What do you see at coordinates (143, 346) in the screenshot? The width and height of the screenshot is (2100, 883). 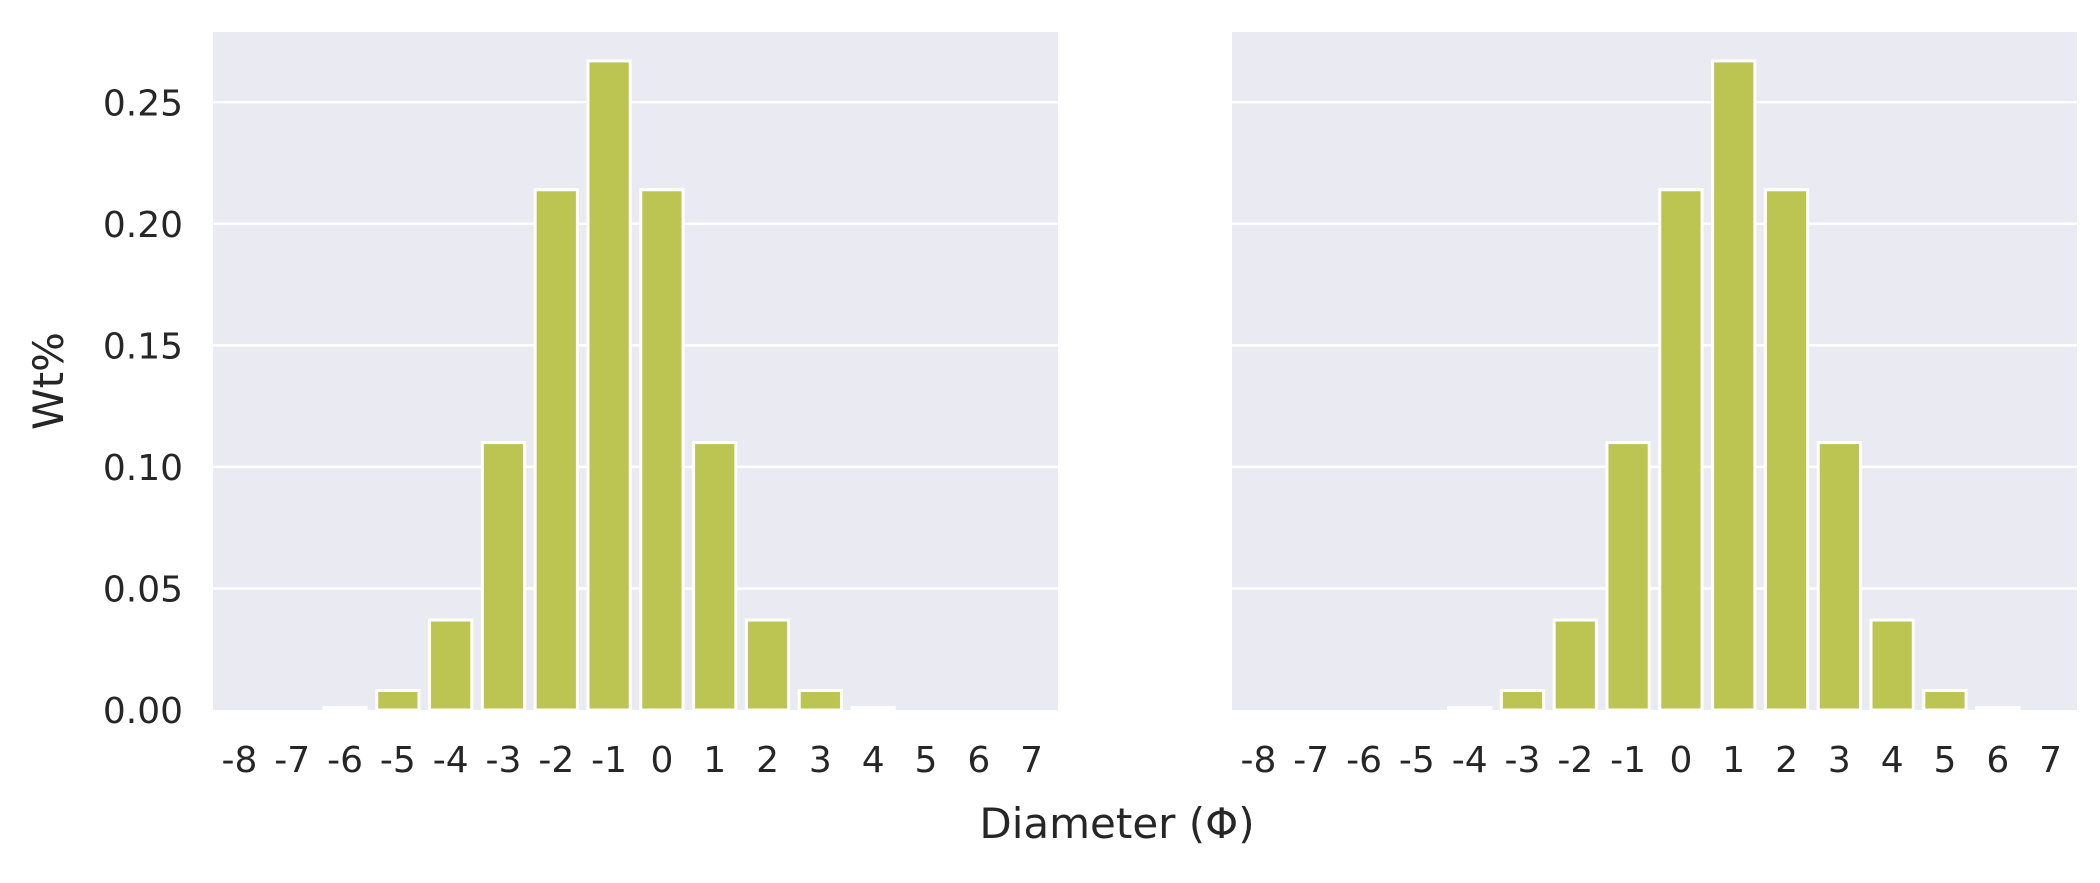 I see `y-tick-label: 0.15` at bounding box center [143, 346].